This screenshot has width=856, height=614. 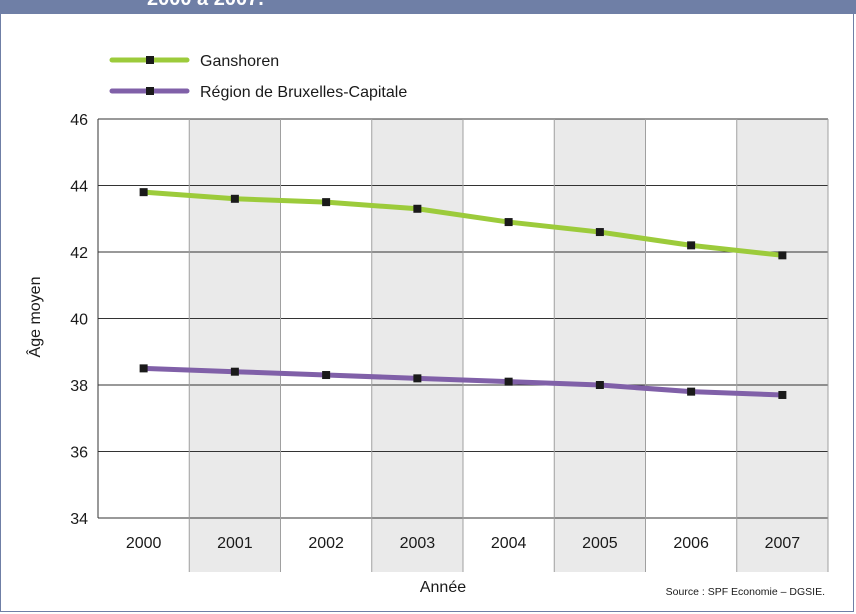 What do you see at coordinates (79, 519) in the screenshot?
I see `y-tick-label: 34` at bounding box center [79, 519].